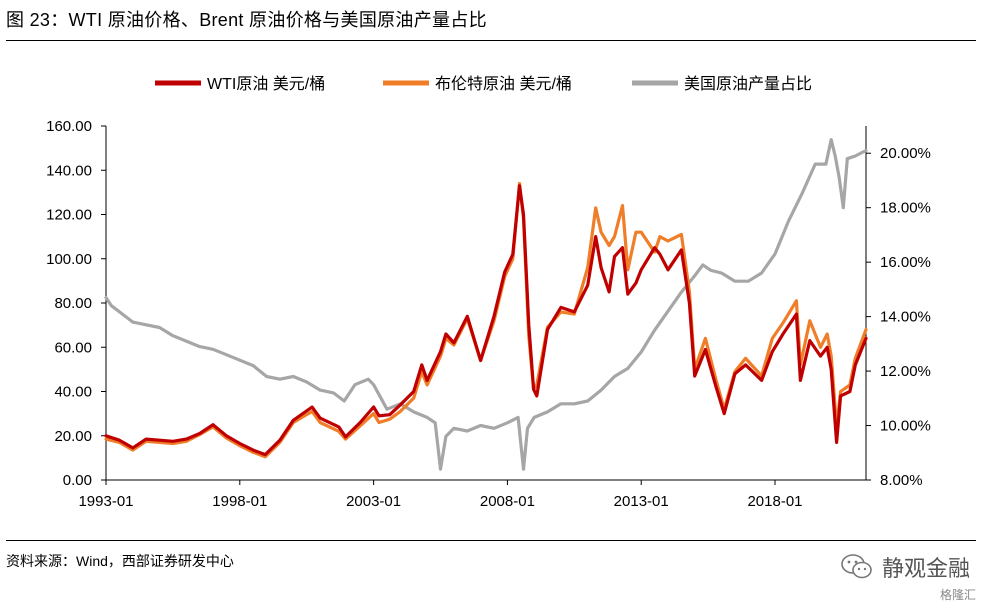 The image size is (984, 609). What do you see at coordinates (373, 501) in the screenshot?
I see `x-tick-label: 2003-01` at bounding box center [373, 501].